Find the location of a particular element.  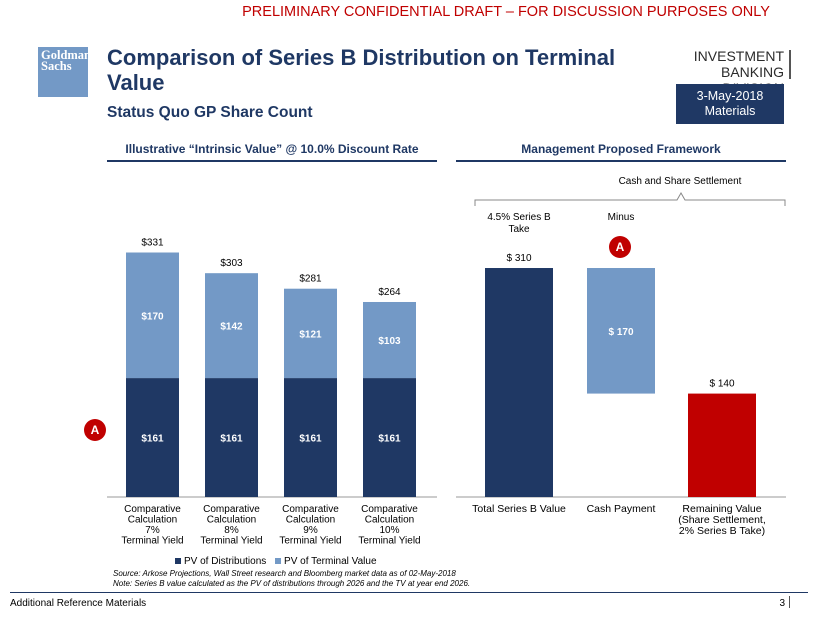

column-header-1-0: Minus is located at coordinates (621, 217).